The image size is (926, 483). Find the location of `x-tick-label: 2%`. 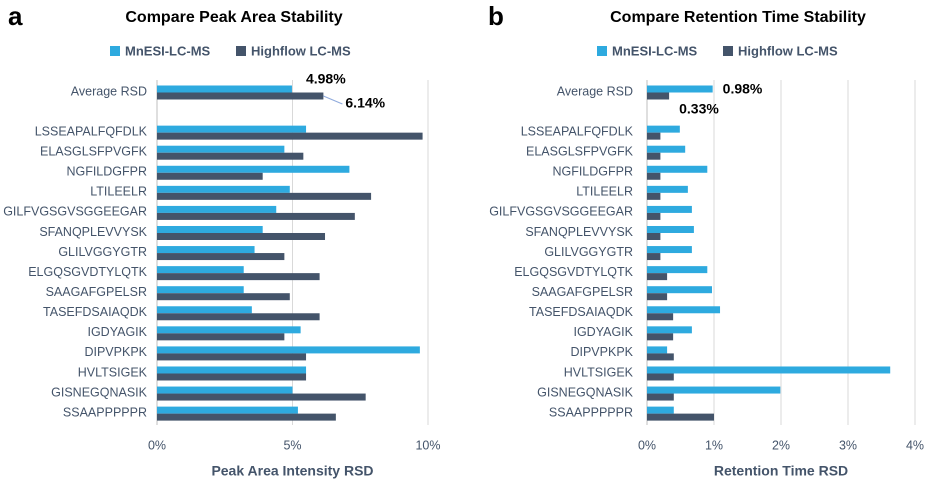

x-tick-label: 2% is located at coordinates (781, 445).